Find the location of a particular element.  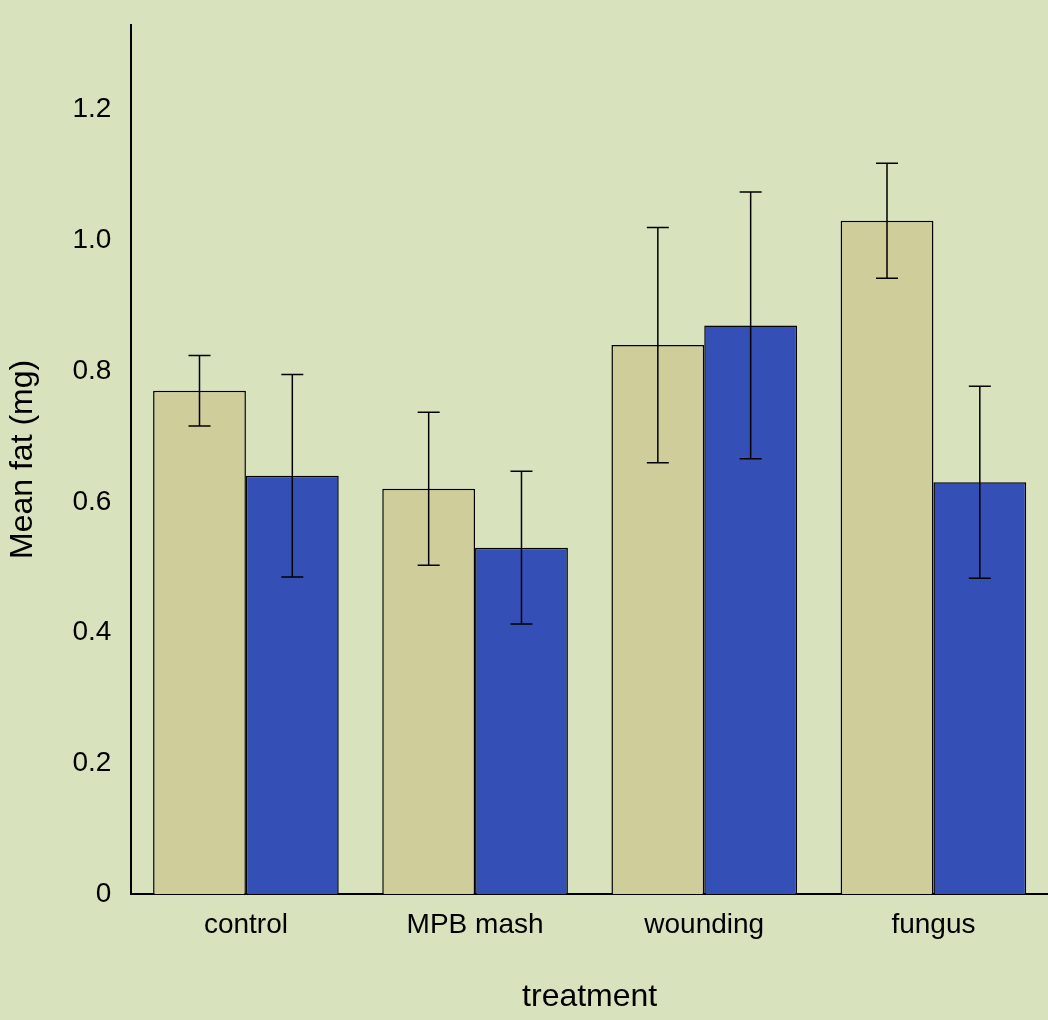

x-tick-label: control is located at coordinates (245, 923).